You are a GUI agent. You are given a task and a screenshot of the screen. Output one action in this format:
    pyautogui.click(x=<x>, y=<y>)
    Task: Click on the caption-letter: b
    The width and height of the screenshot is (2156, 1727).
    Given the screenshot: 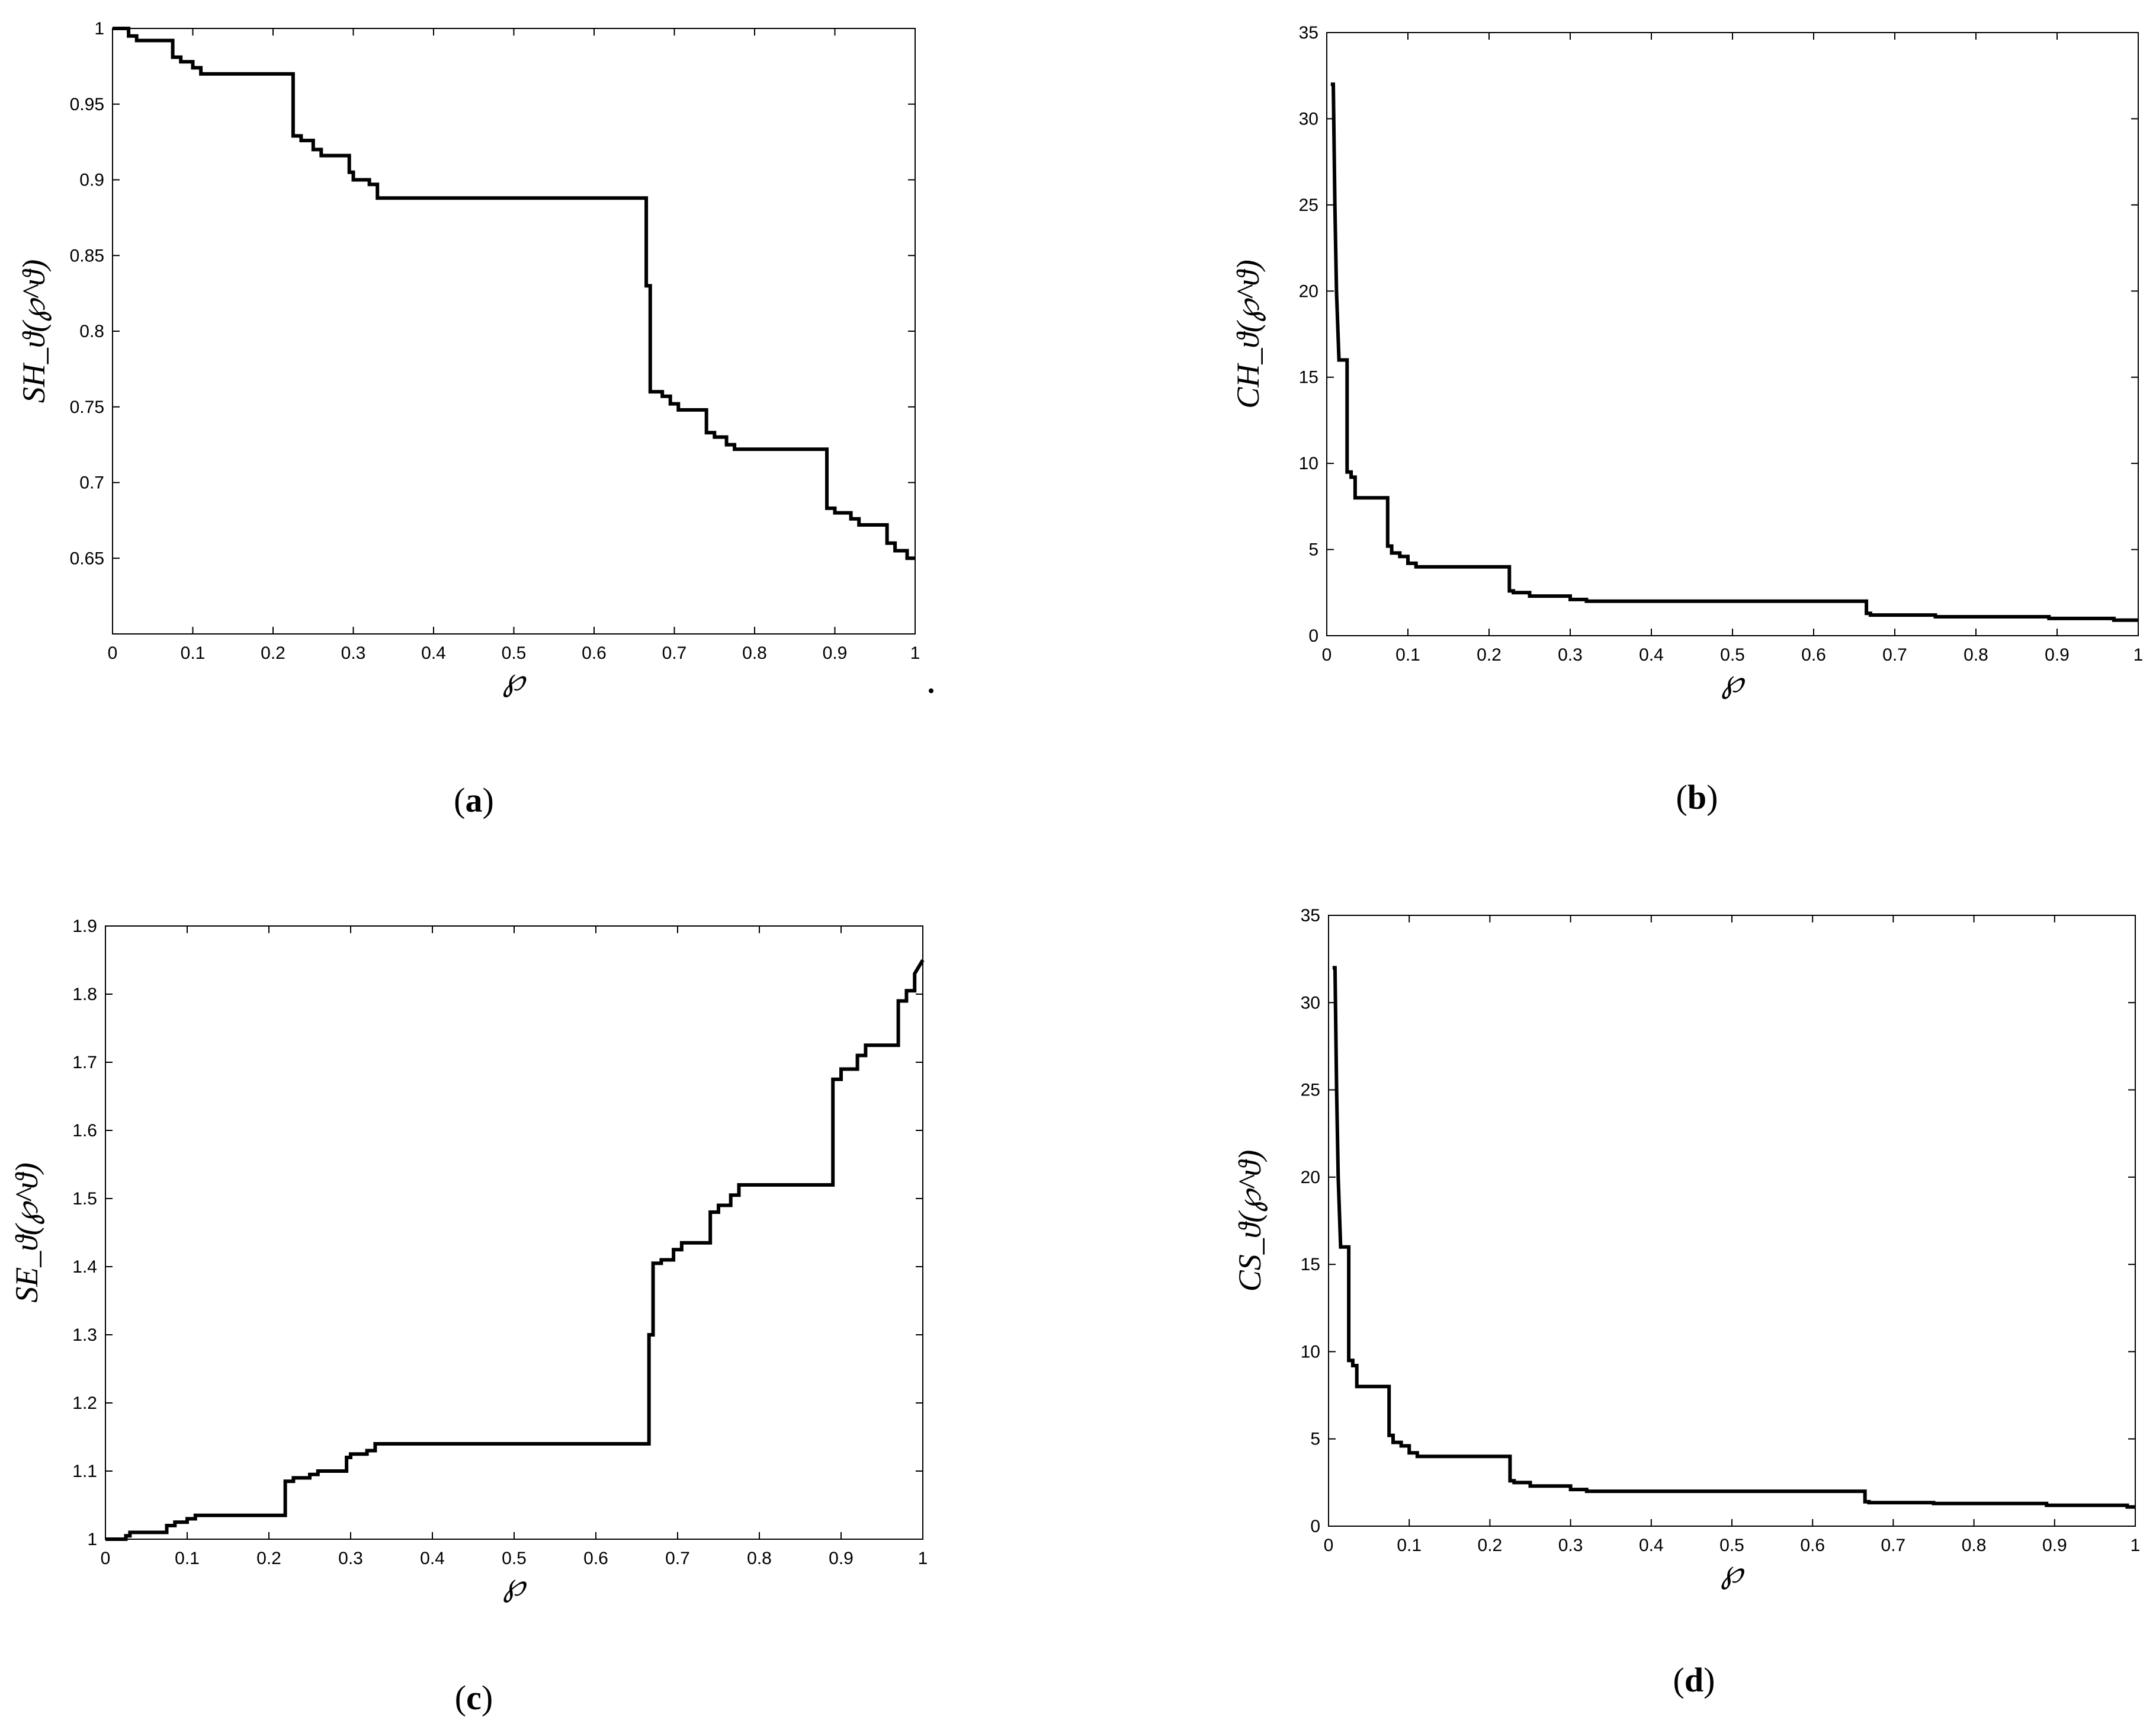 What is the action you would take?
    pyautogui.click(x=1696, y=797)
    